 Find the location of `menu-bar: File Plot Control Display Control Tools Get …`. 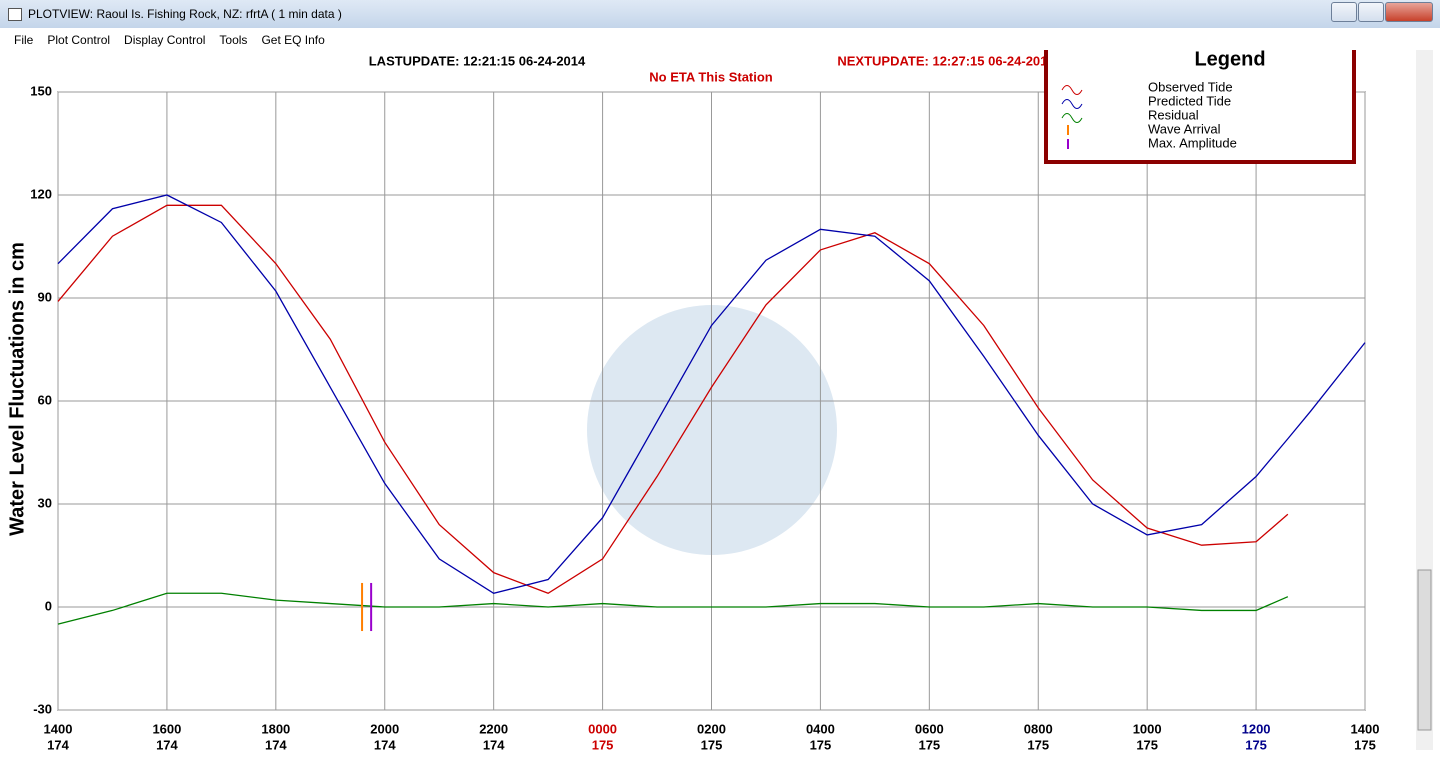

menu-bar: File Plot Control Display Control Tools Get … is located at coordinates (720, 40).